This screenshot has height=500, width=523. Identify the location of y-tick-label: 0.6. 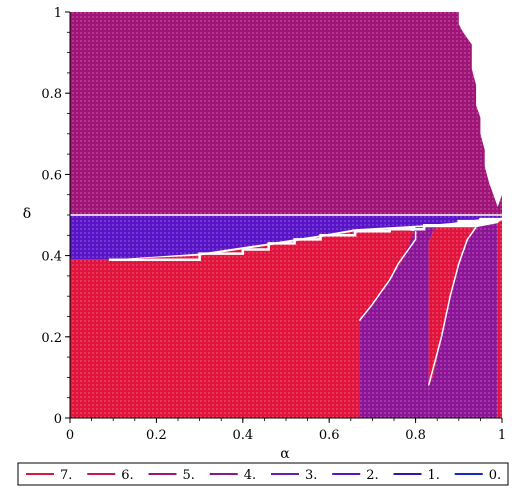
(51, 175).